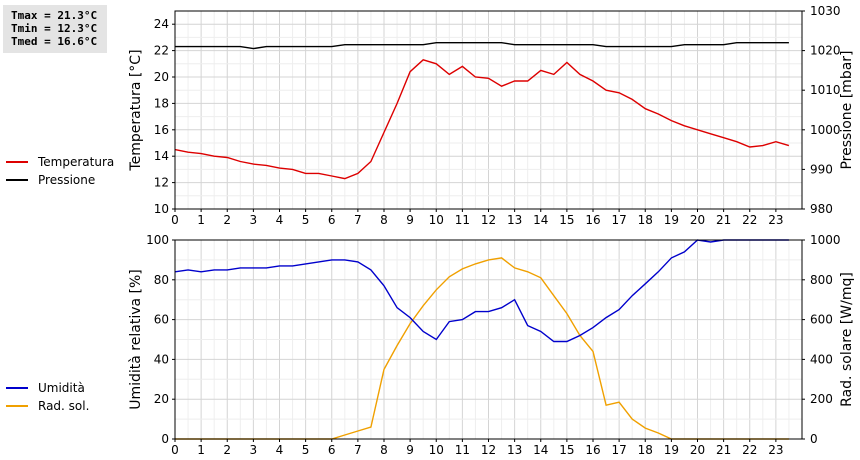  Describe the element at coordinates (723, 450) in the screenshot. I see `chart2-x-tick-label: 21` at that location.